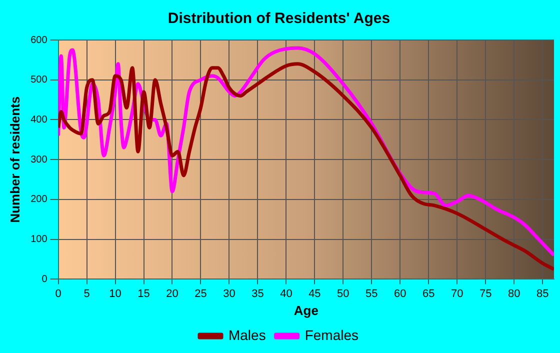 The height and width of the screenshot is (353, 560). I want to click on x-tick-label: 70, so click(457, 294).